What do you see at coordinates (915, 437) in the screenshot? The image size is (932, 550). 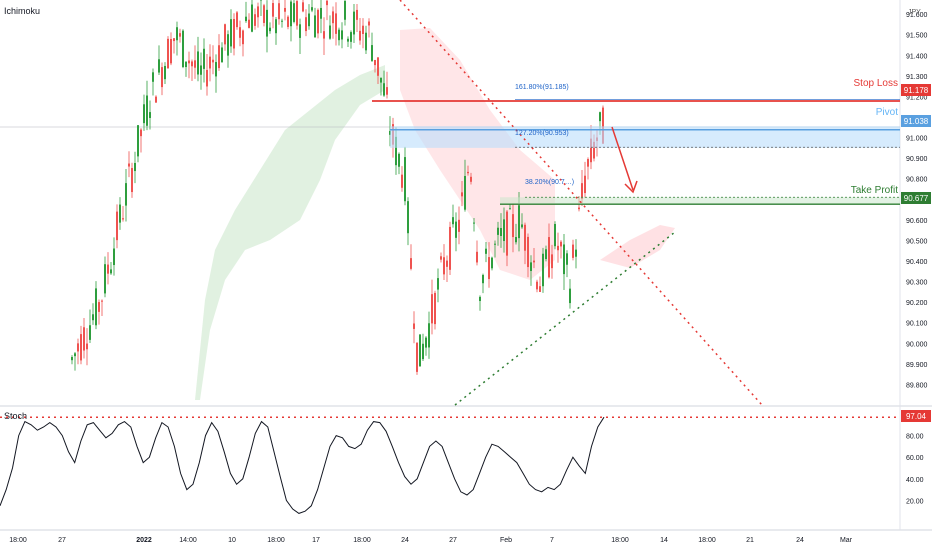 I see `stoch-tick-label: 80.00` at bounding box center [915, 437].